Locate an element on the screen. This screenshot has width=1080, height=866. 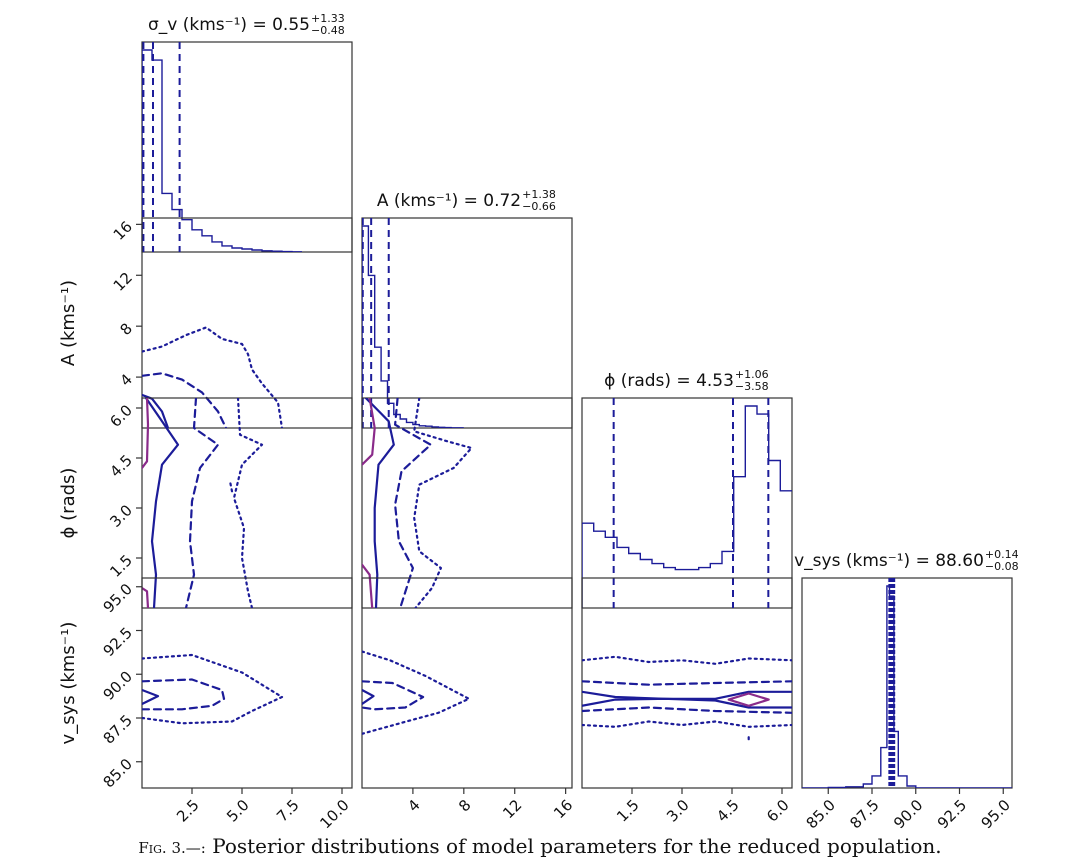
title-A: A (kms⁻¹) = 0.72 is located at coordinates (449, 201).